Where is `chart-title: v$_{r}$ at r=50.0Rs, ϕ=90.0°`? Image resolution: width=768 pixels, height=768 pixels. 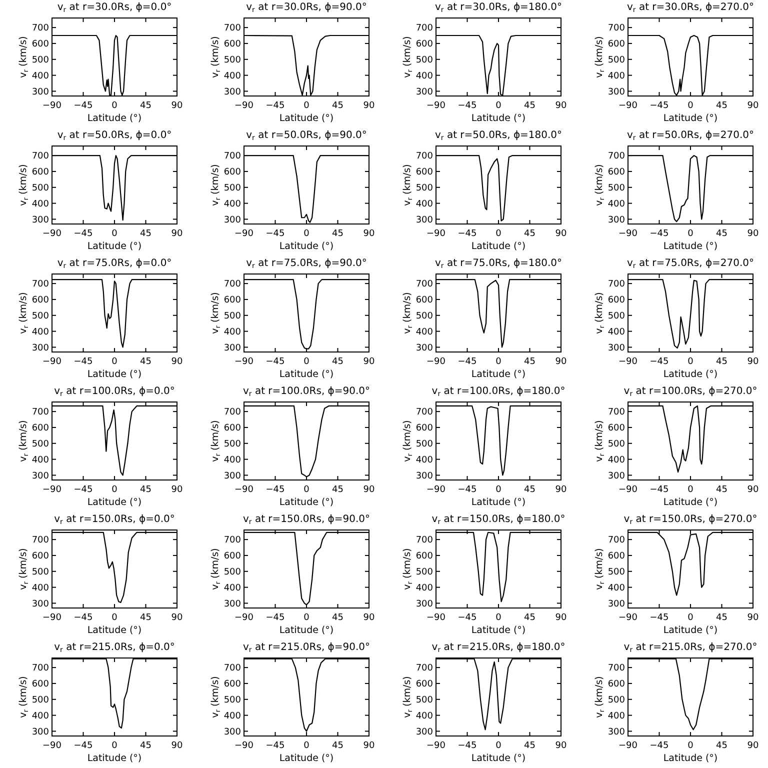
chart-title: v$_{r}$ at r=50.0Rs, ϕ=90.0° is located at coordinates (306, 136).